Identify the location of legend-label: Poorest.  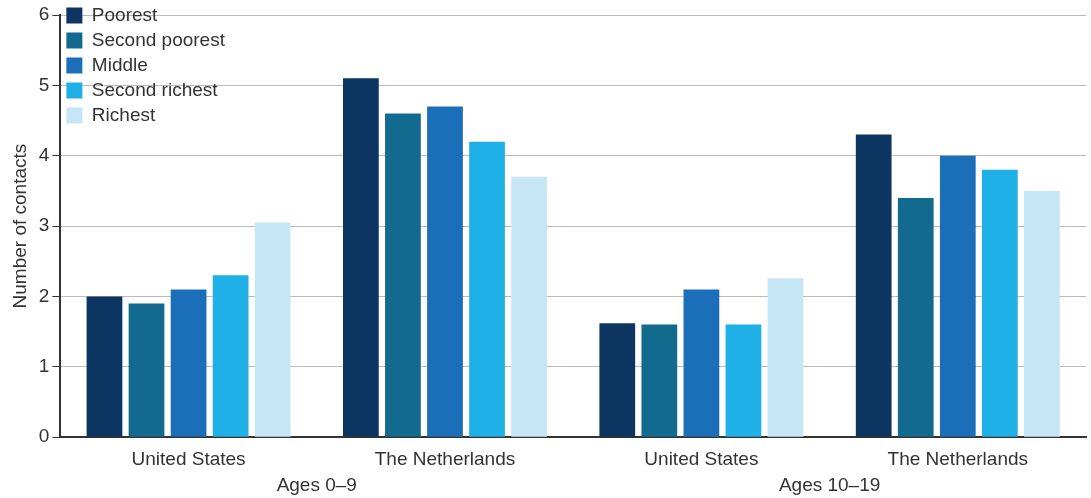
(125, 14).